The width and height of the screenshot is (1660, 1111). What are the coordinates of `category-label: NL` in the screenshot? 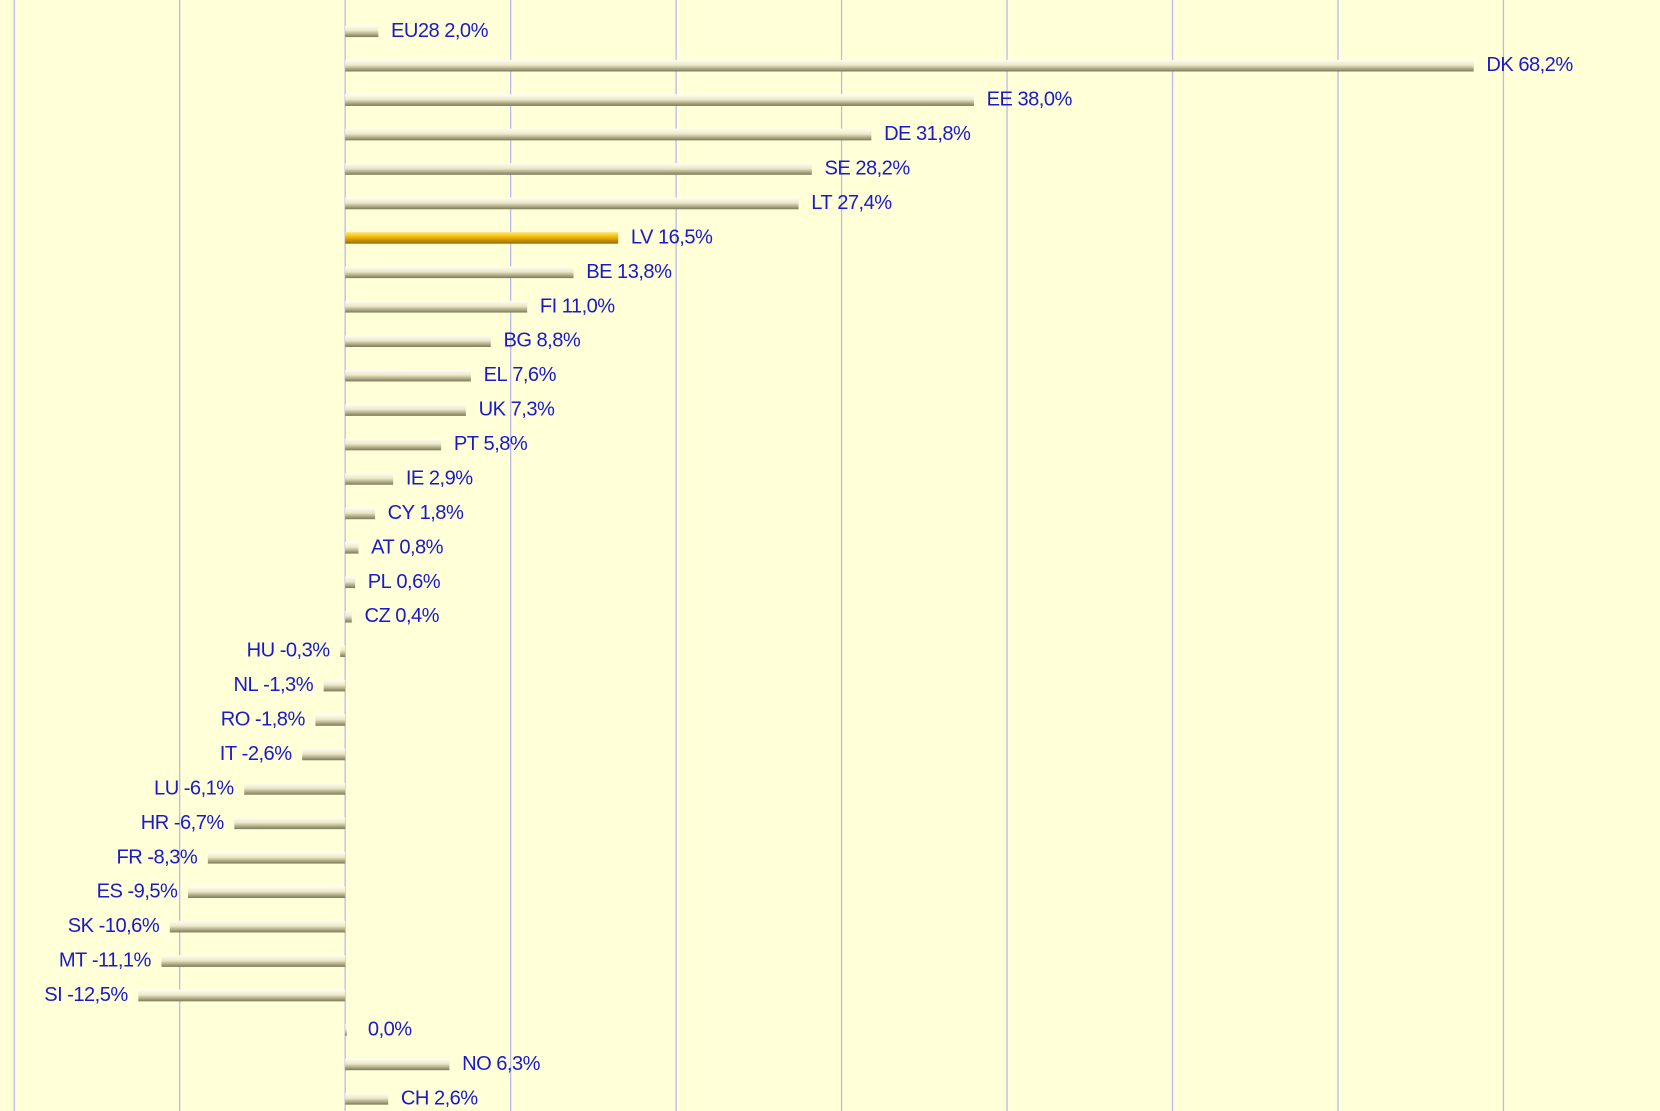 It's located at (245, 685).